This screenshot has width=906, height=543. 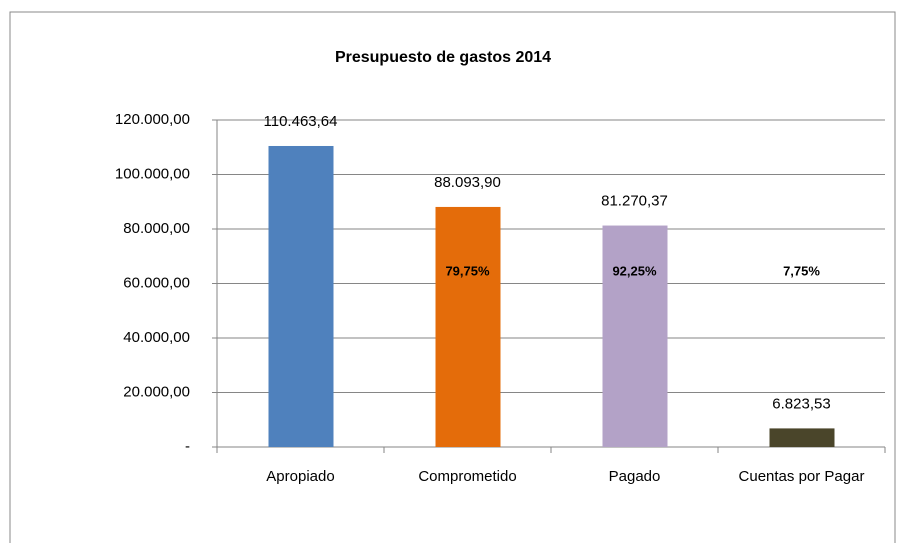 I want to click on percent-label: 79,75%, so click(x=467, y=270).